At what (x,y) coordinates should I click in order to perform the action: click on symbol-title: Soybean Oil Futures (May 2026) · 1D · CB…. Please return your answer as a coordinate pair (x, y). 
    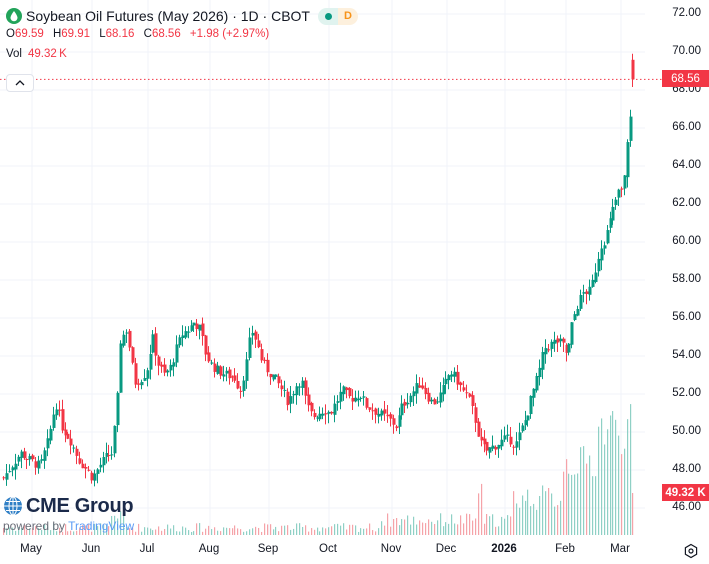
    Looking at the image, I should click on (168, 16).